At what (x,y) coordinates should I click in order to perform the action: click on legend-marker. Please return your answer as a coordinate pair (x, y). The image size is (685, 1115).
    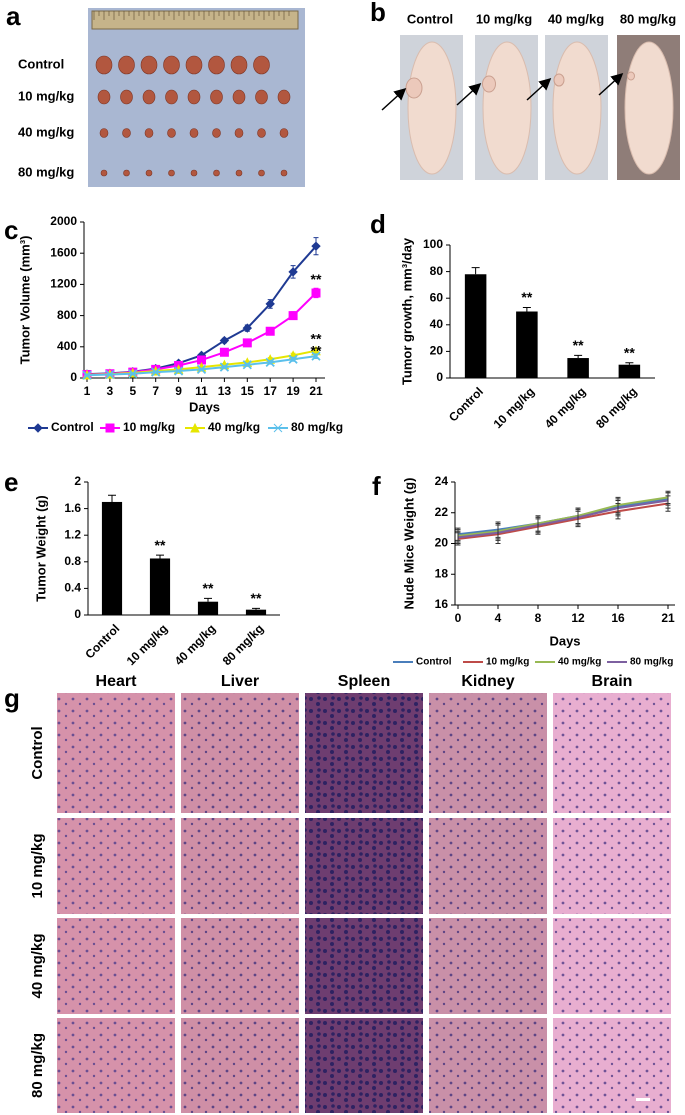
    Looking at the image, I should click on (195, 427).